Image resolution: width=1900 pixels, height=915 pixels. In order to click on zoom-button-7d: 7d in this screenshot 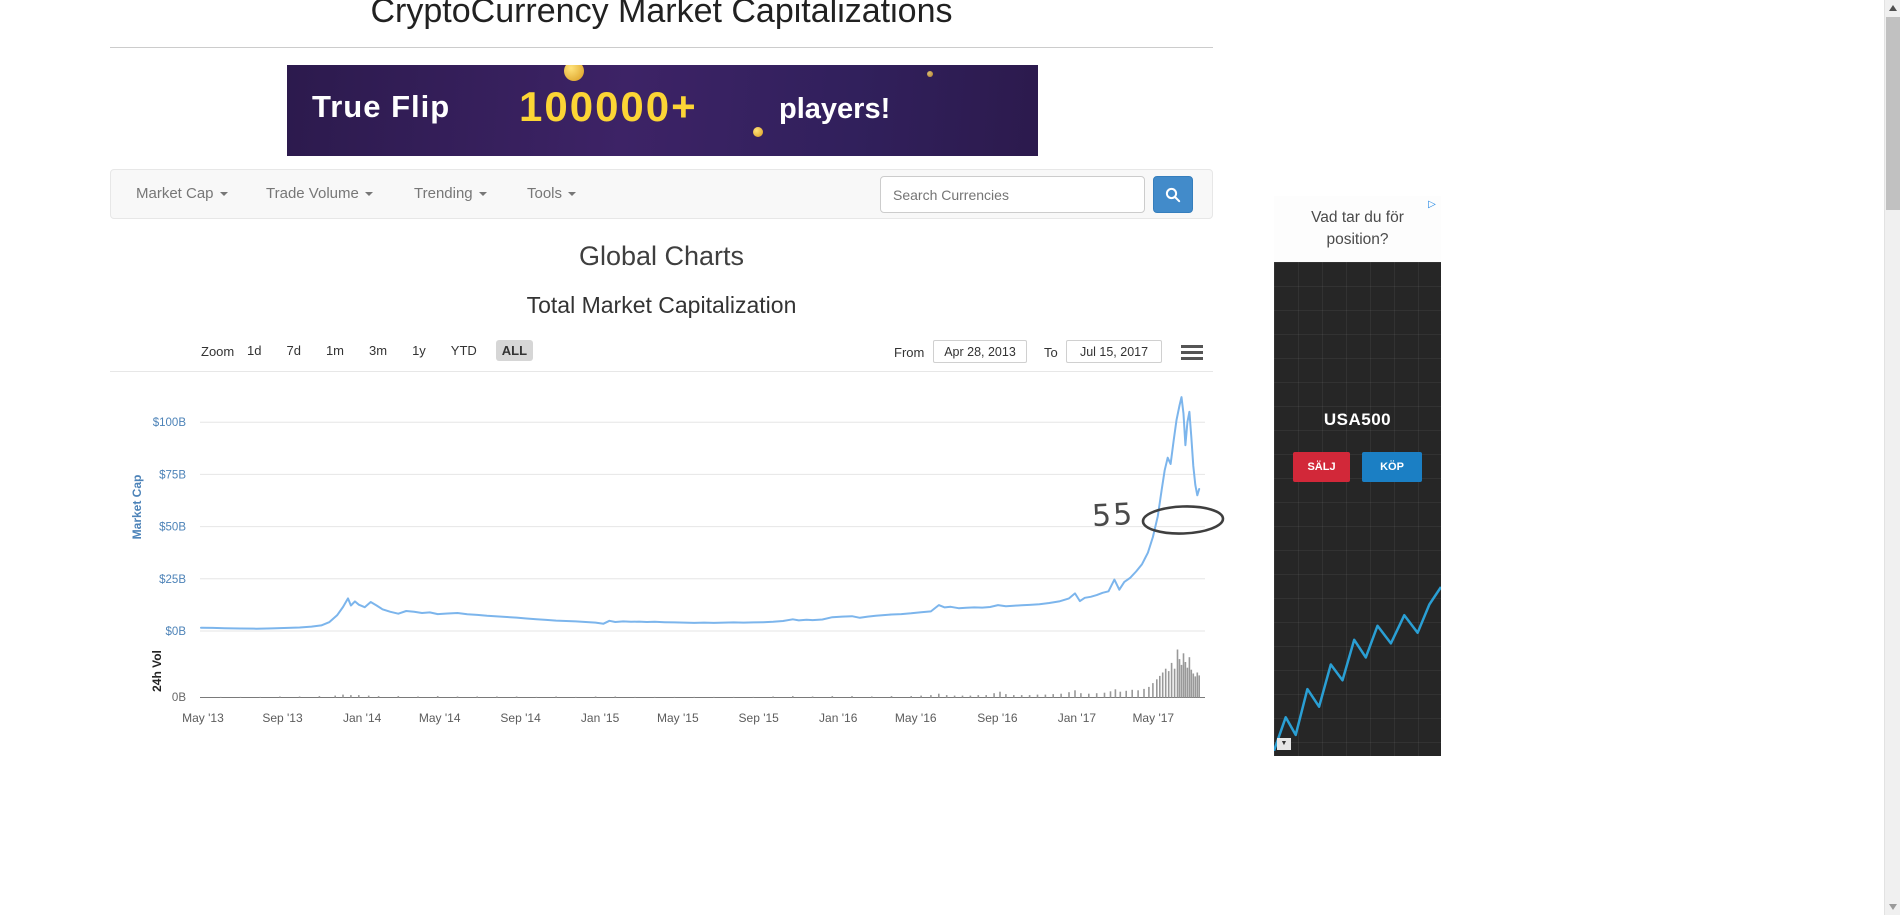, I will do `click(293, 350)`.